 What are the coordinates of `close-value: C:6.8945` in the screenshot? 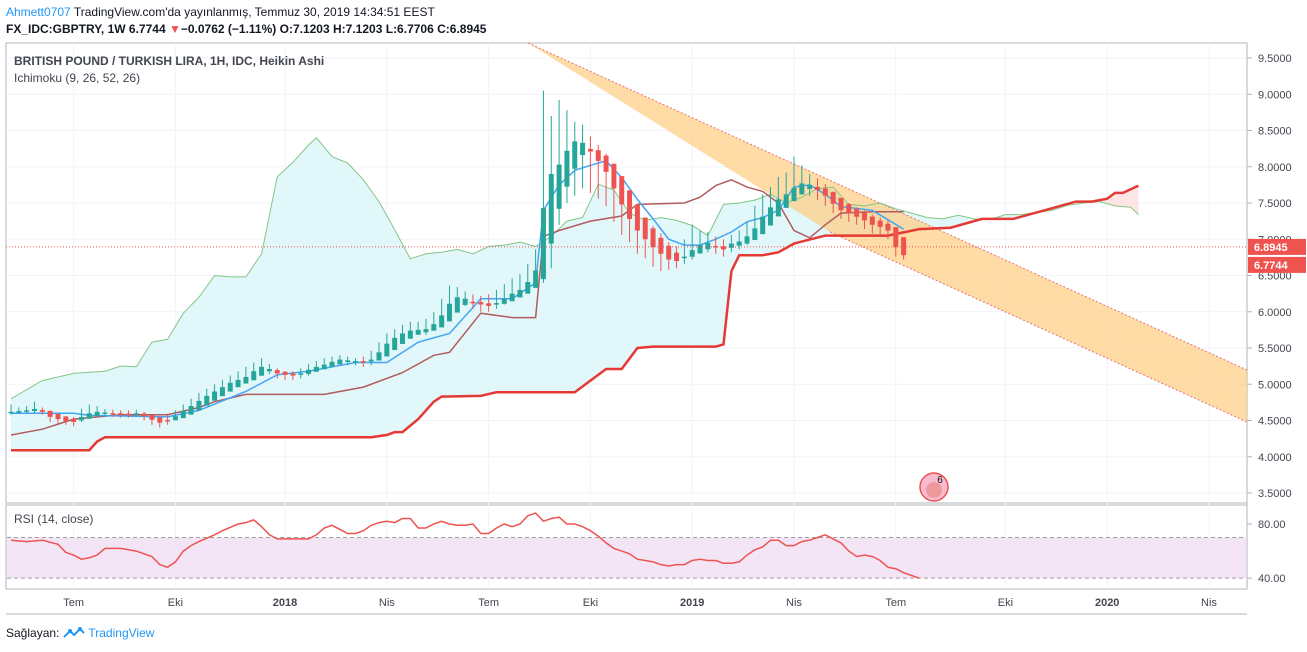 It's located at (462, 29).